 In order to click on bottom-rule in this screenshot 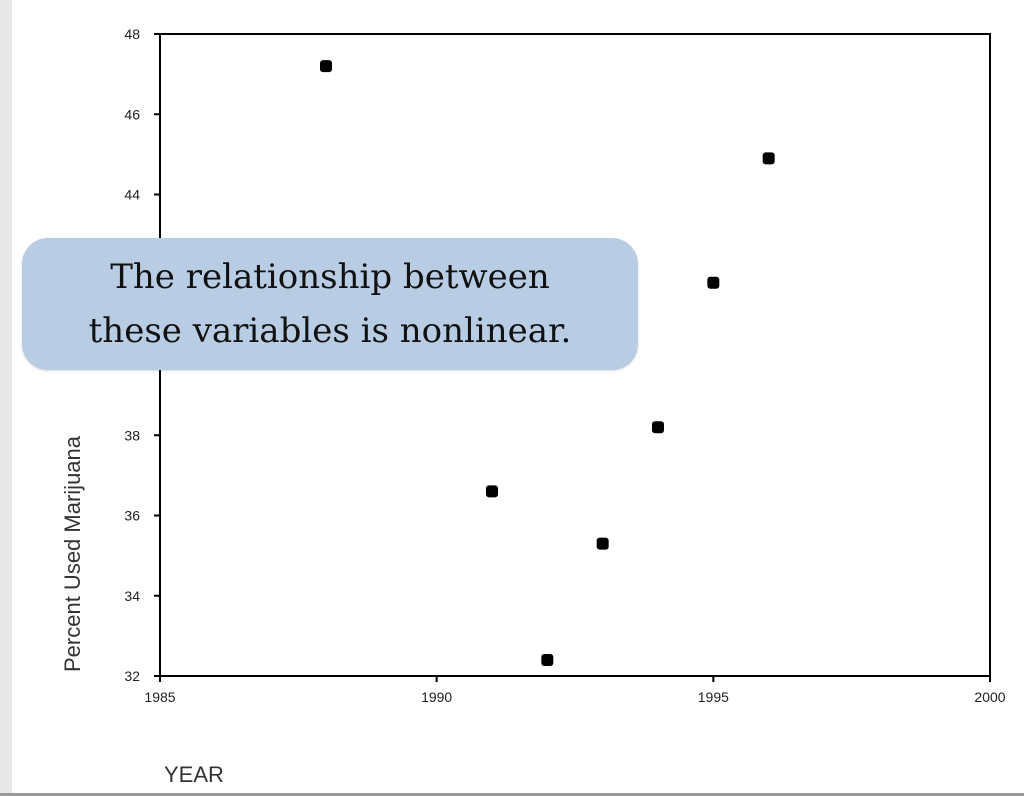, I will do `click(512, 794)`.